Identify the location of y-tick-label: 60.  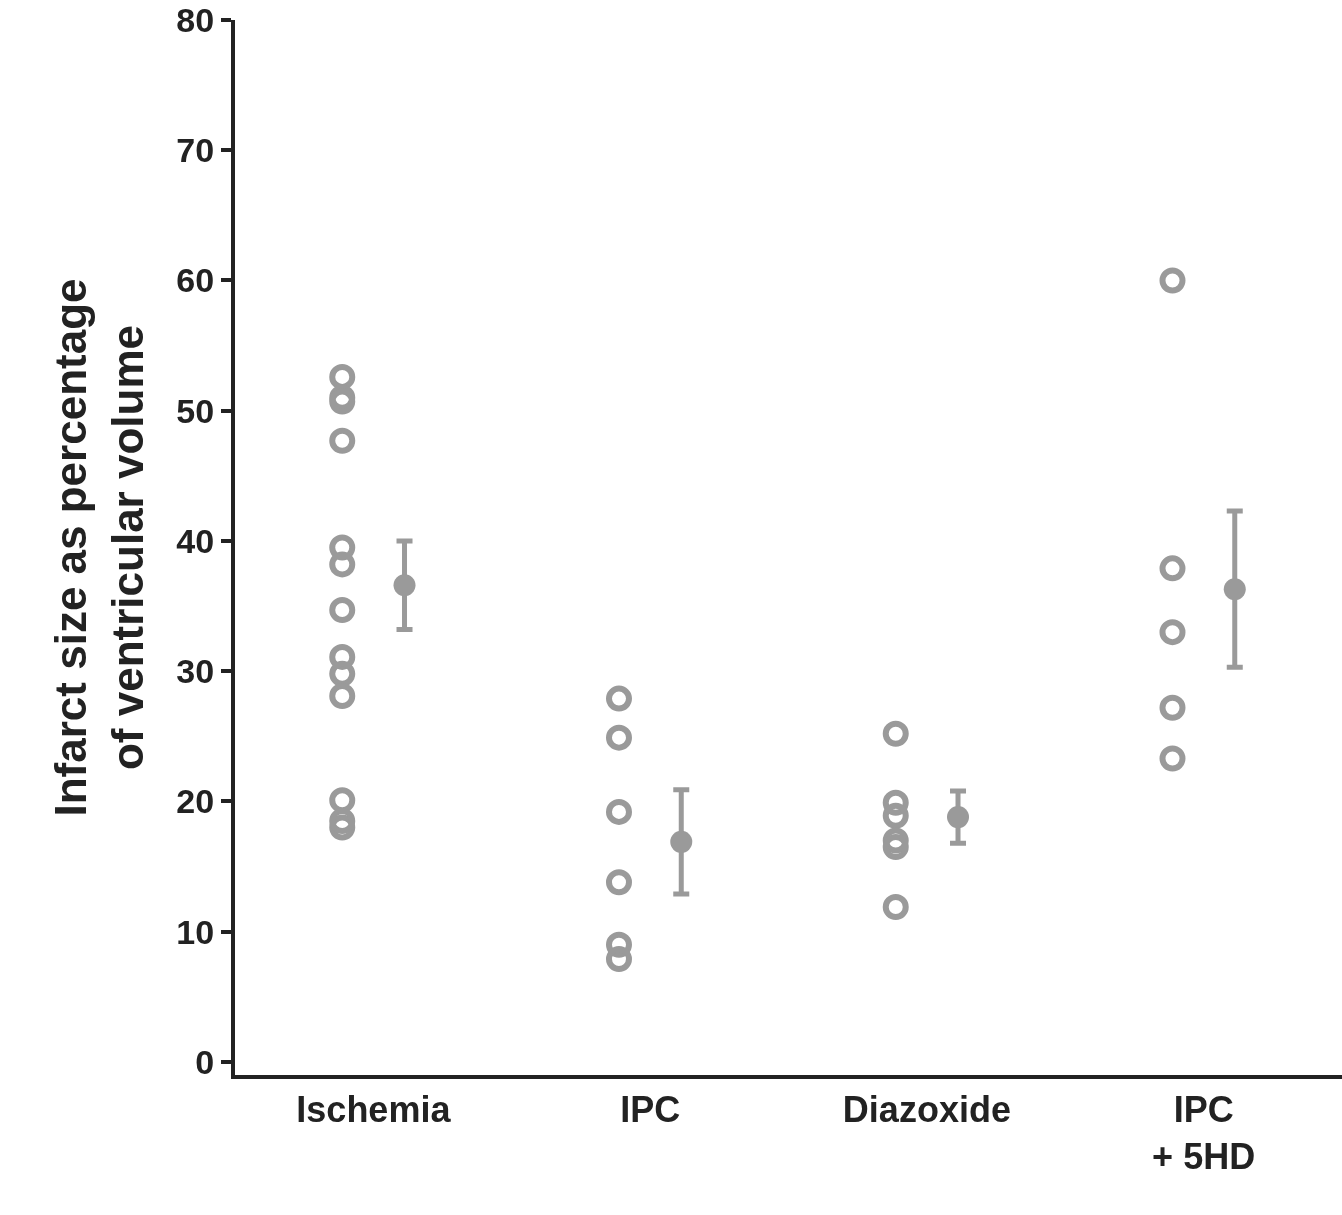
(195, 280).